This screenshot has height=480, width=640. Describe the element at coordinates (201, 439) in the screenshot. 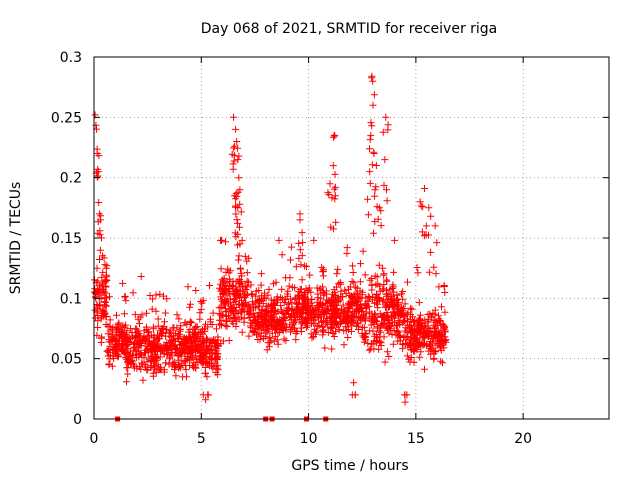

I see `x-tick-label: 5` at that location.